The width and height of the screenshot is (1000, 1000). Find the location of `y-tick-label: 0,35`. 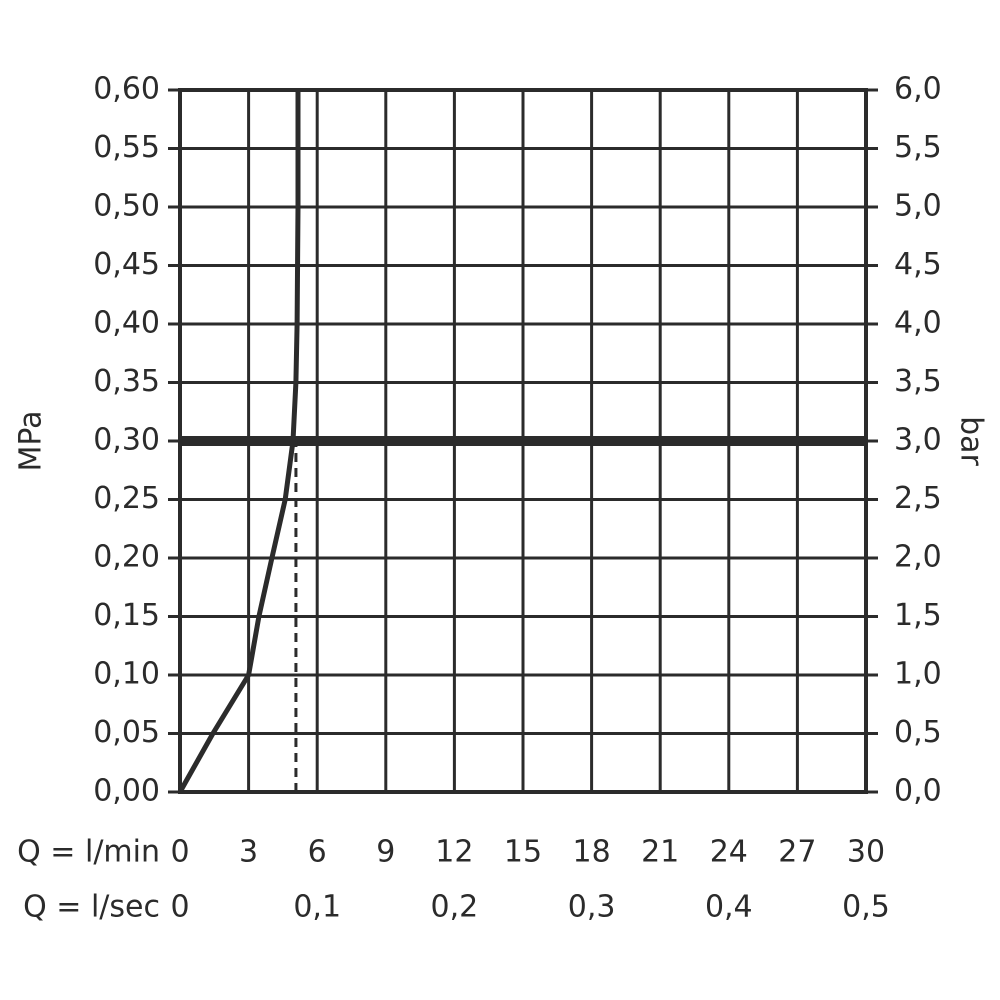

y-tick-label: 0,35 is located at coordinates (126, 381).